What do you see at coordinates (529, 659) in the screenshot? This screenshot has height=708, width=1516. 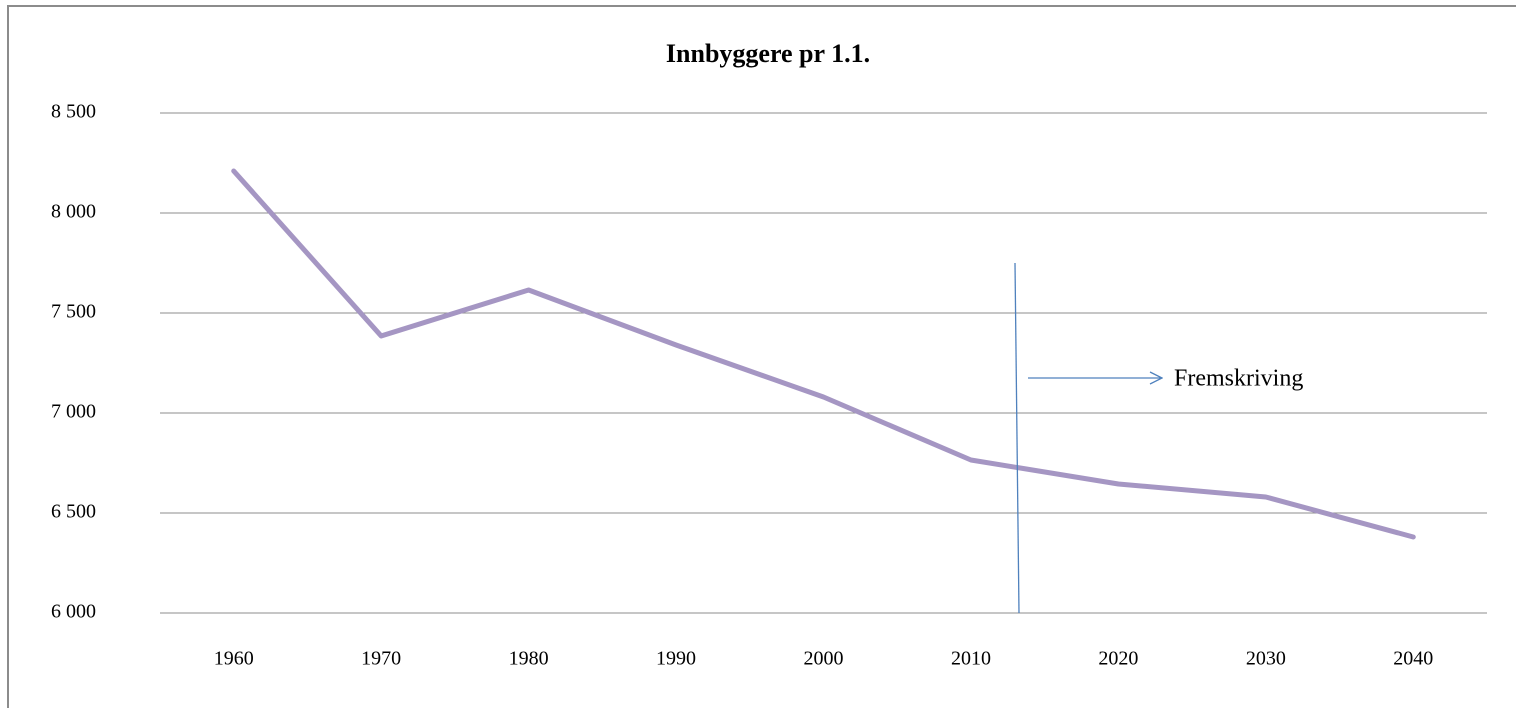 I see `x-tick-label: 1980` at bounding box center [529, 659].